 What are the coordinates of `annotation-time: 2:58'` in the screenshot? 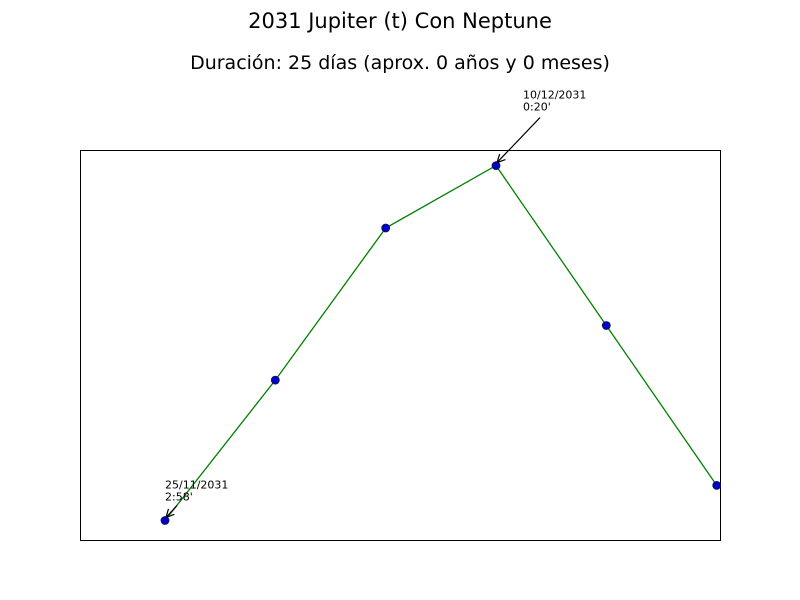 It's located at (179, 497).